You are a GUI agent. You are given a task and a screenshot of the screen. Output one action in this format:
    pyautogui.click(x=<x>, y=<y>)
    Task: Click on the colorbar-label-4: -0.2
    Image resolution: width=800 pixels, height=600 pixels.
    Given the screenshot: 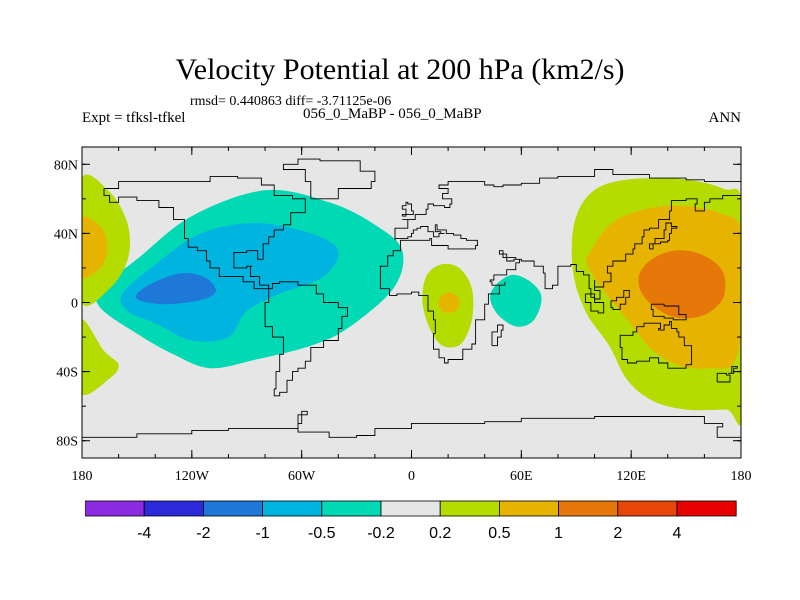 What is the action you would take?
    pyautogui.click(x=381, y=533)
    